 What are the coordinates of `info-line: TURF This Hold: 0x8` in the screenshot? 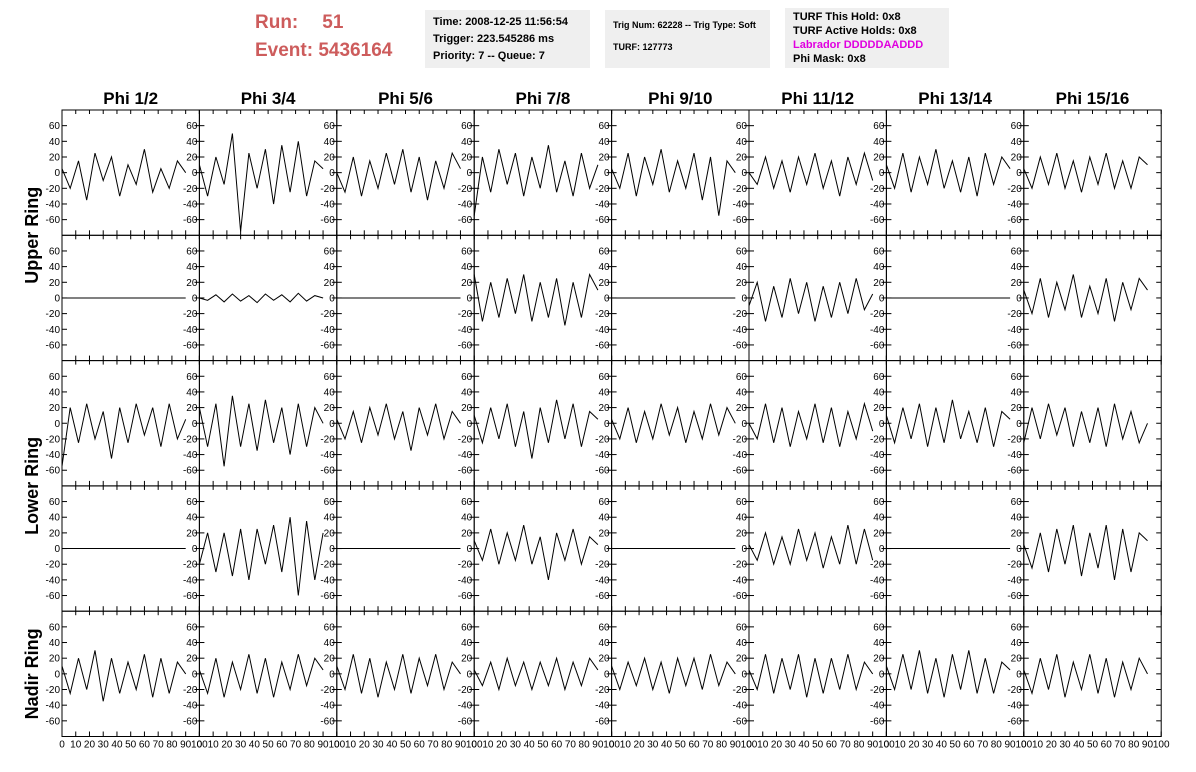 It's located at (847, 17).